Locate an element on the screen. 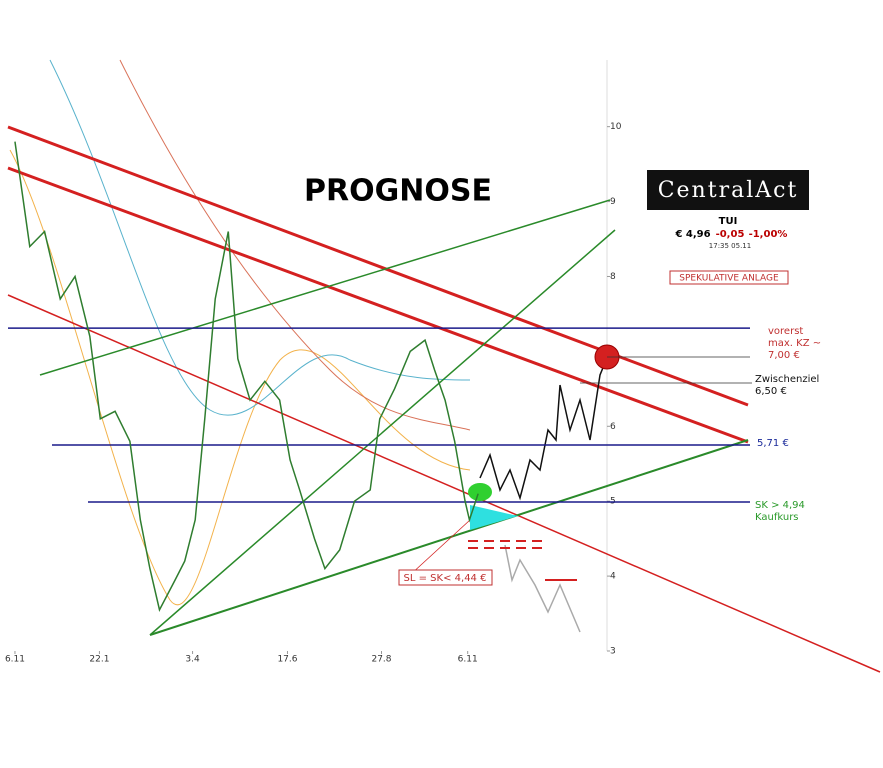  logo-box is located at coordinates (728, 190).